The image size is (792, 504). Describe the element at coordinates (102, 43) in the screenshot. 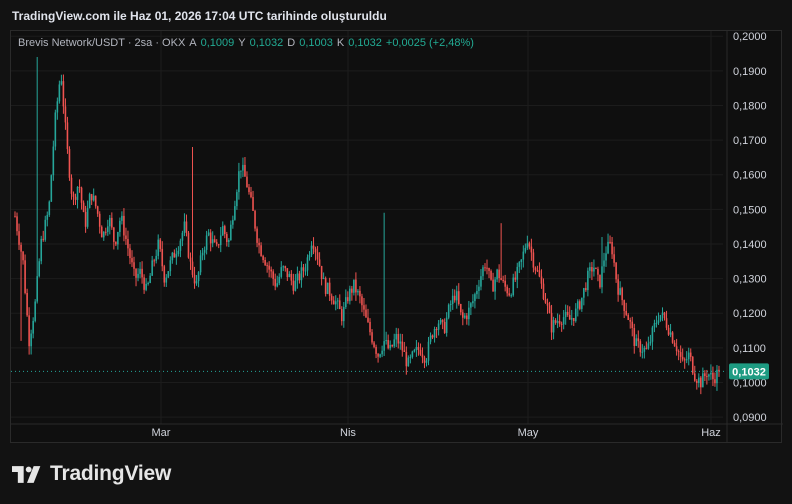

I see `symbol-title: Brevis Network/USDT · 2sa · OKX` at that location.